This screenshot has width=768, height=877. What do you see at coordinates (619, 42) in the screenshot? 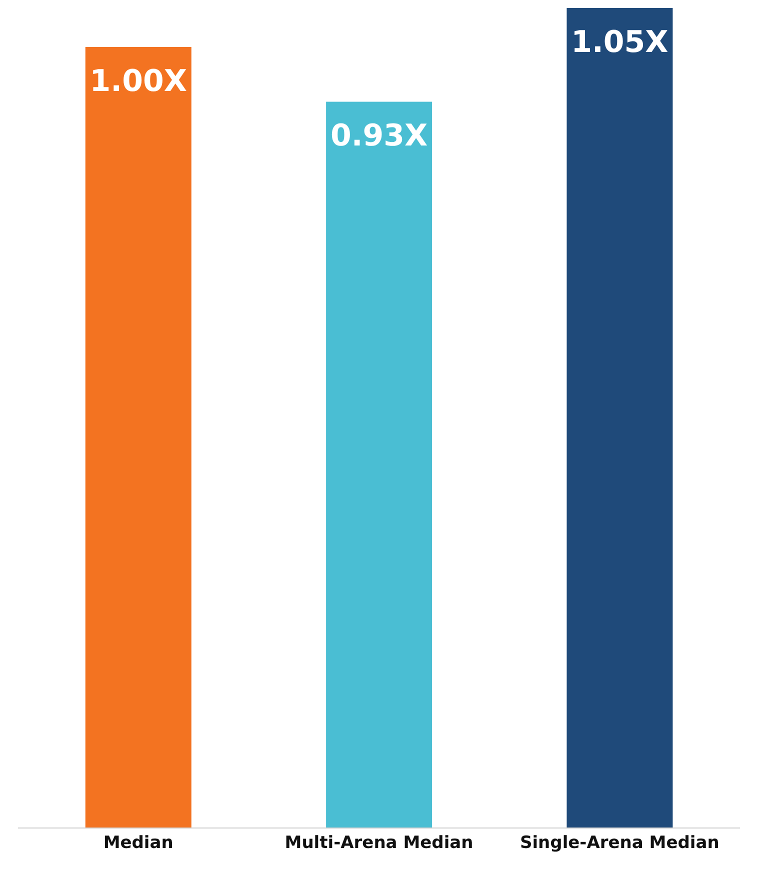
I see `data-label: 1.05X` at bounding box center [619, 42].